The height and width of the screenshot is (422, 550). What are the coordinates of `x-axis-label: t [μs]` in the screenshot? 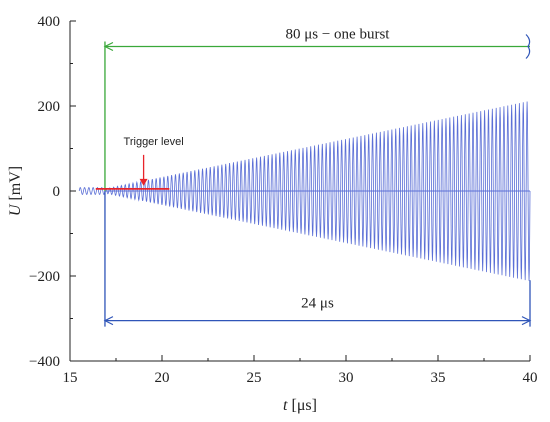 It's located at (300, 405).